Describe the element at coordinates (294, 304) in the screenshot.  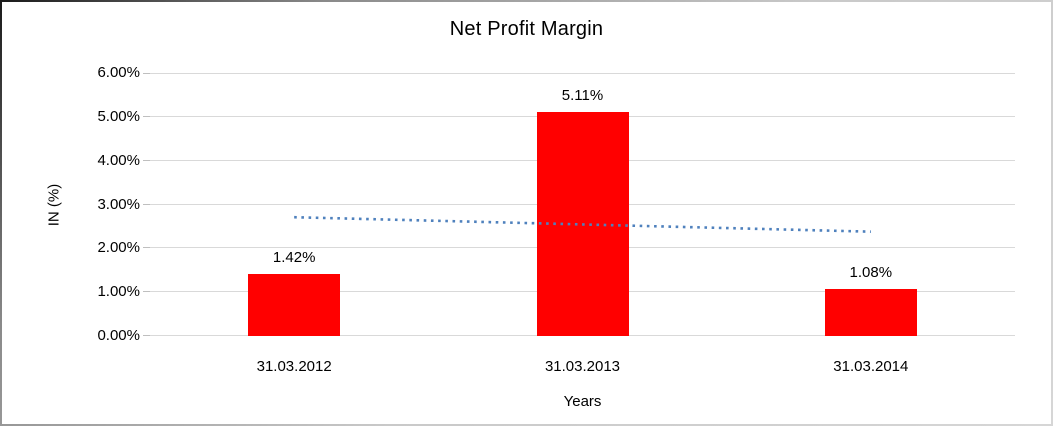
I see `bar-31.03.2012` at that location.